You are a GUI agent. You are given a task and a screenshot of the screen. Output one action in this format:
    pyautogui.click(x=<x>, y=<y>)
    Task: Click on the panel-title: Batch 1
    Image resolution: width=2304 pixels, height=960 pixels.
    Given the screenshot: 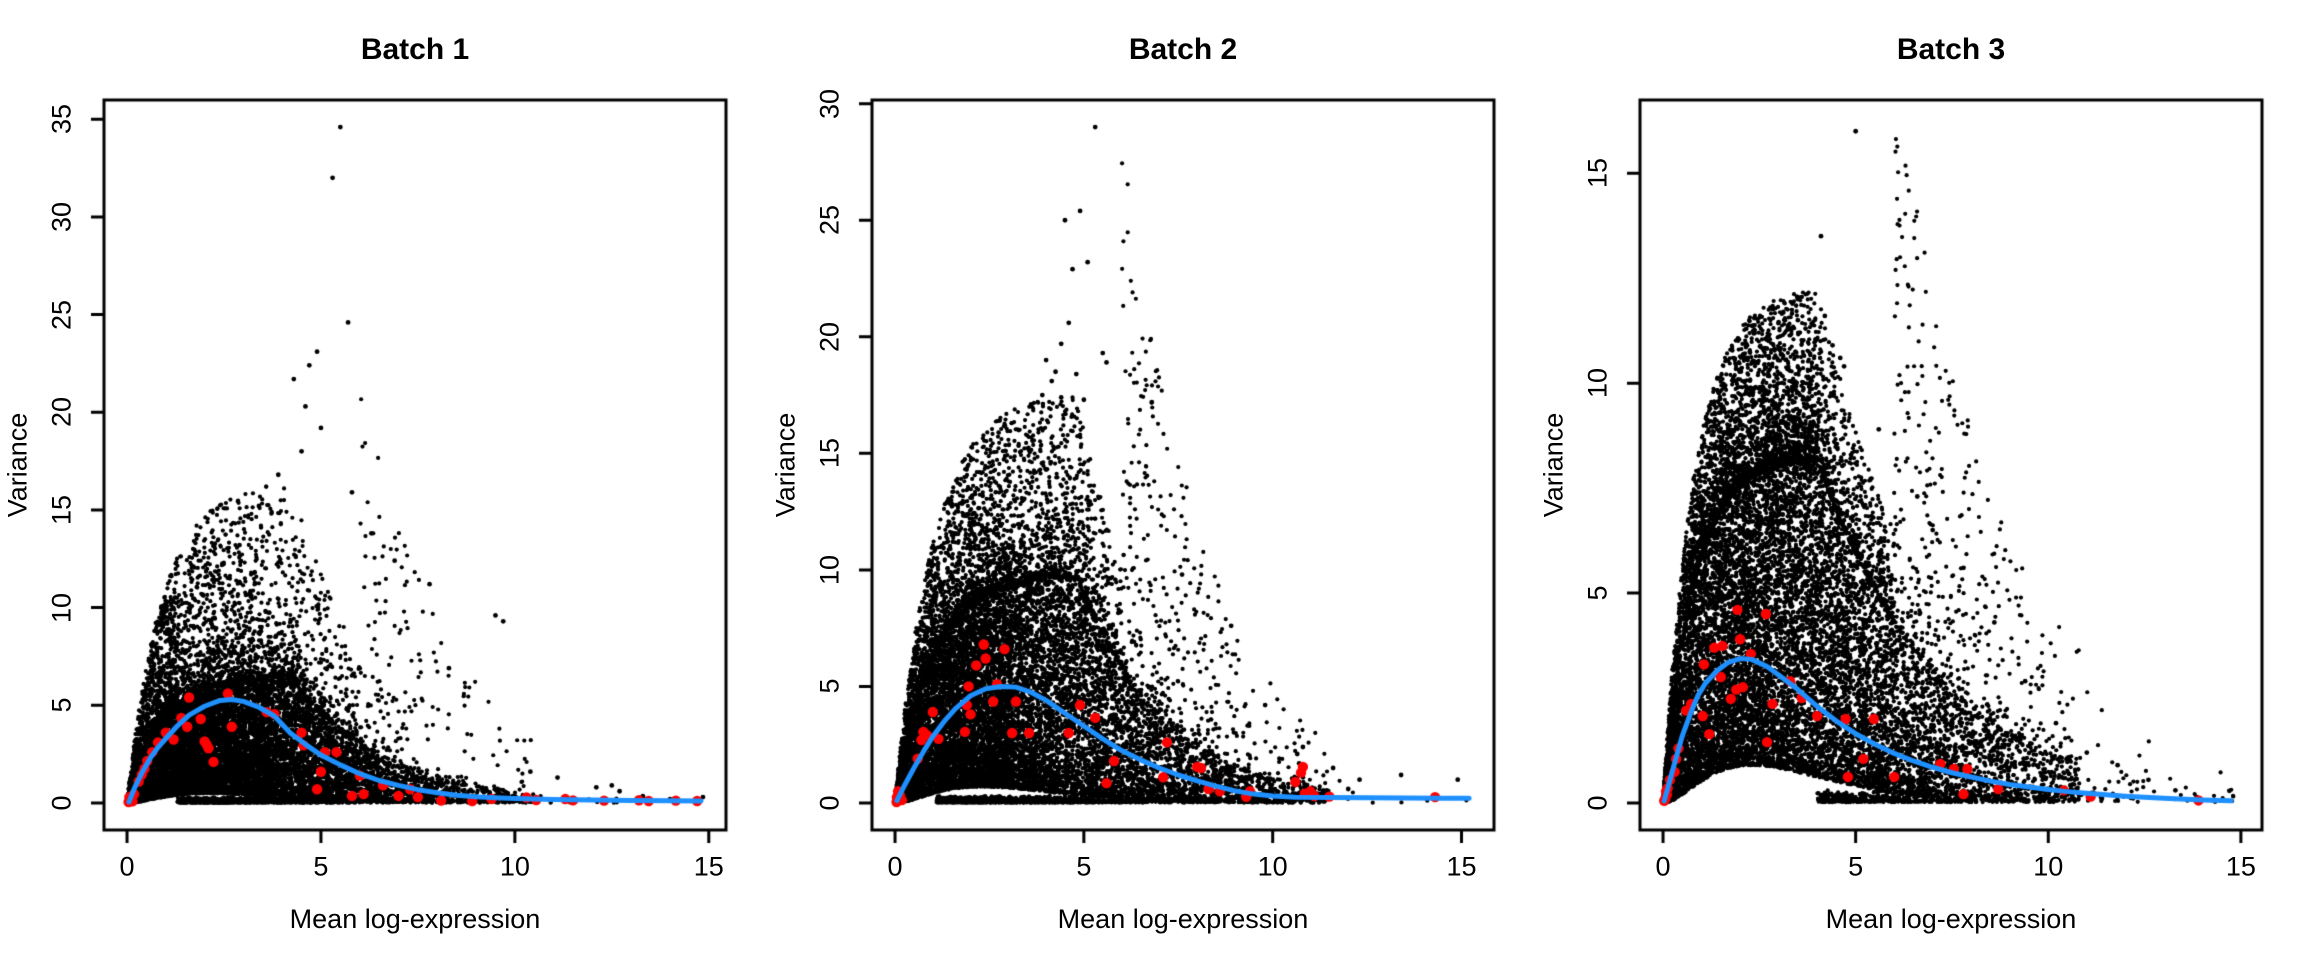 What is the action you would take?
    pyautogui.click(x=415, y=49)
    